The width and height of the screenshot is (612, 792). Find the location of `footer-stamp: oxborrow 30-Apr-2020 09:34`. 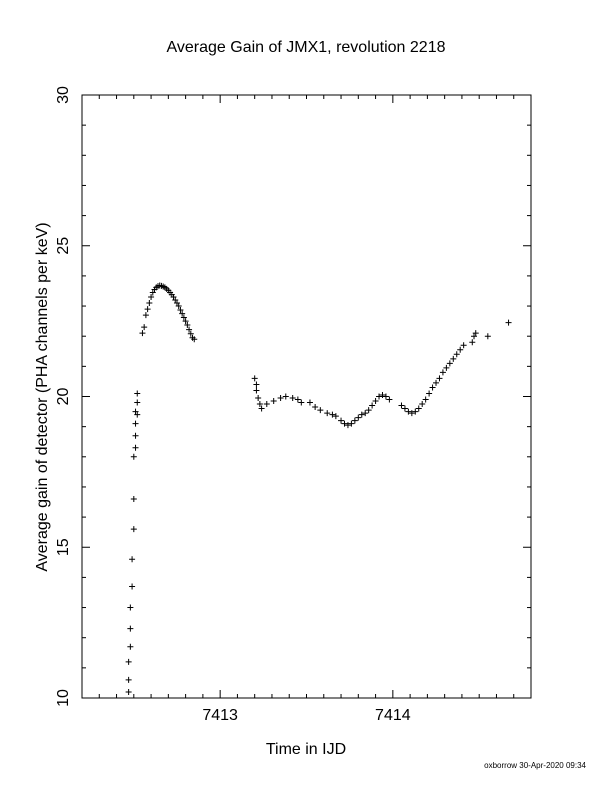

footer-stamp: oxborrow 30-Apr-2020 09:34 is located at coordinates (535, 765).